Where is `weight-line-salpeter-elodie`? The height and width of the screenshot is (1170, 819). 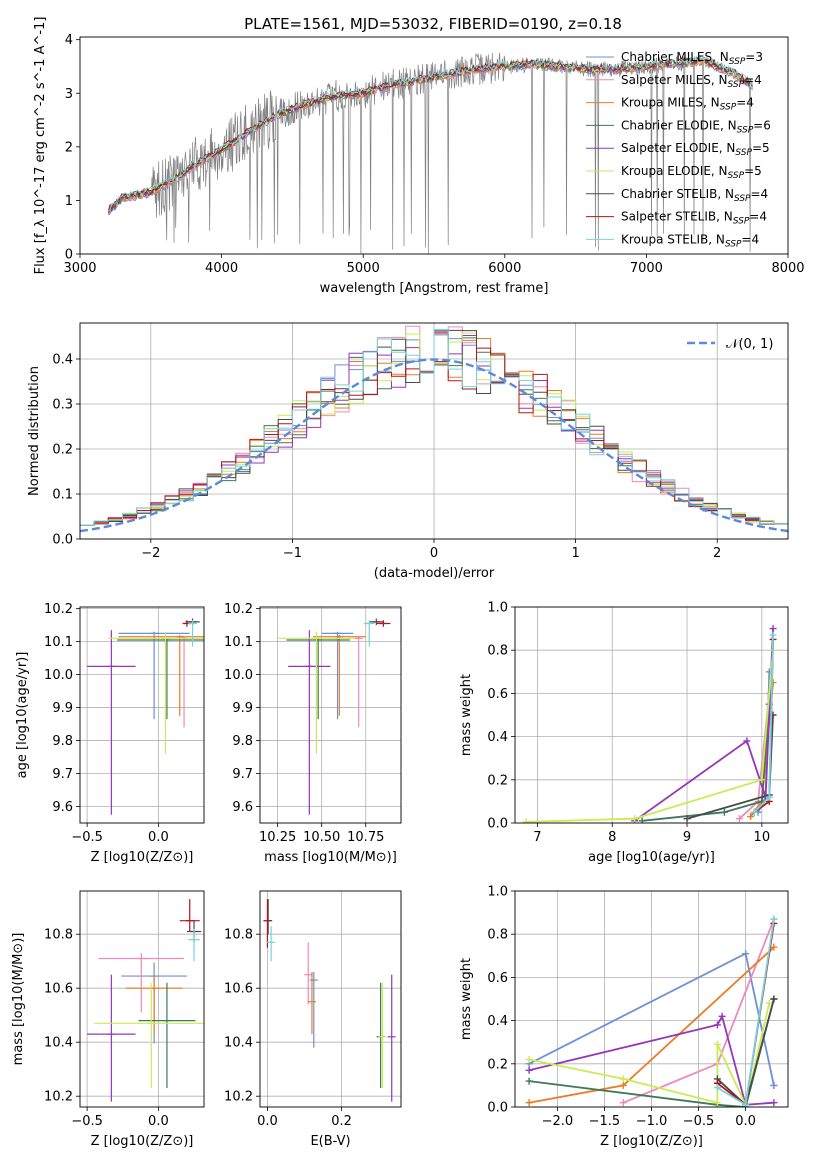
weight-line-salpeter-elodie is located at coordinates (704, 725).